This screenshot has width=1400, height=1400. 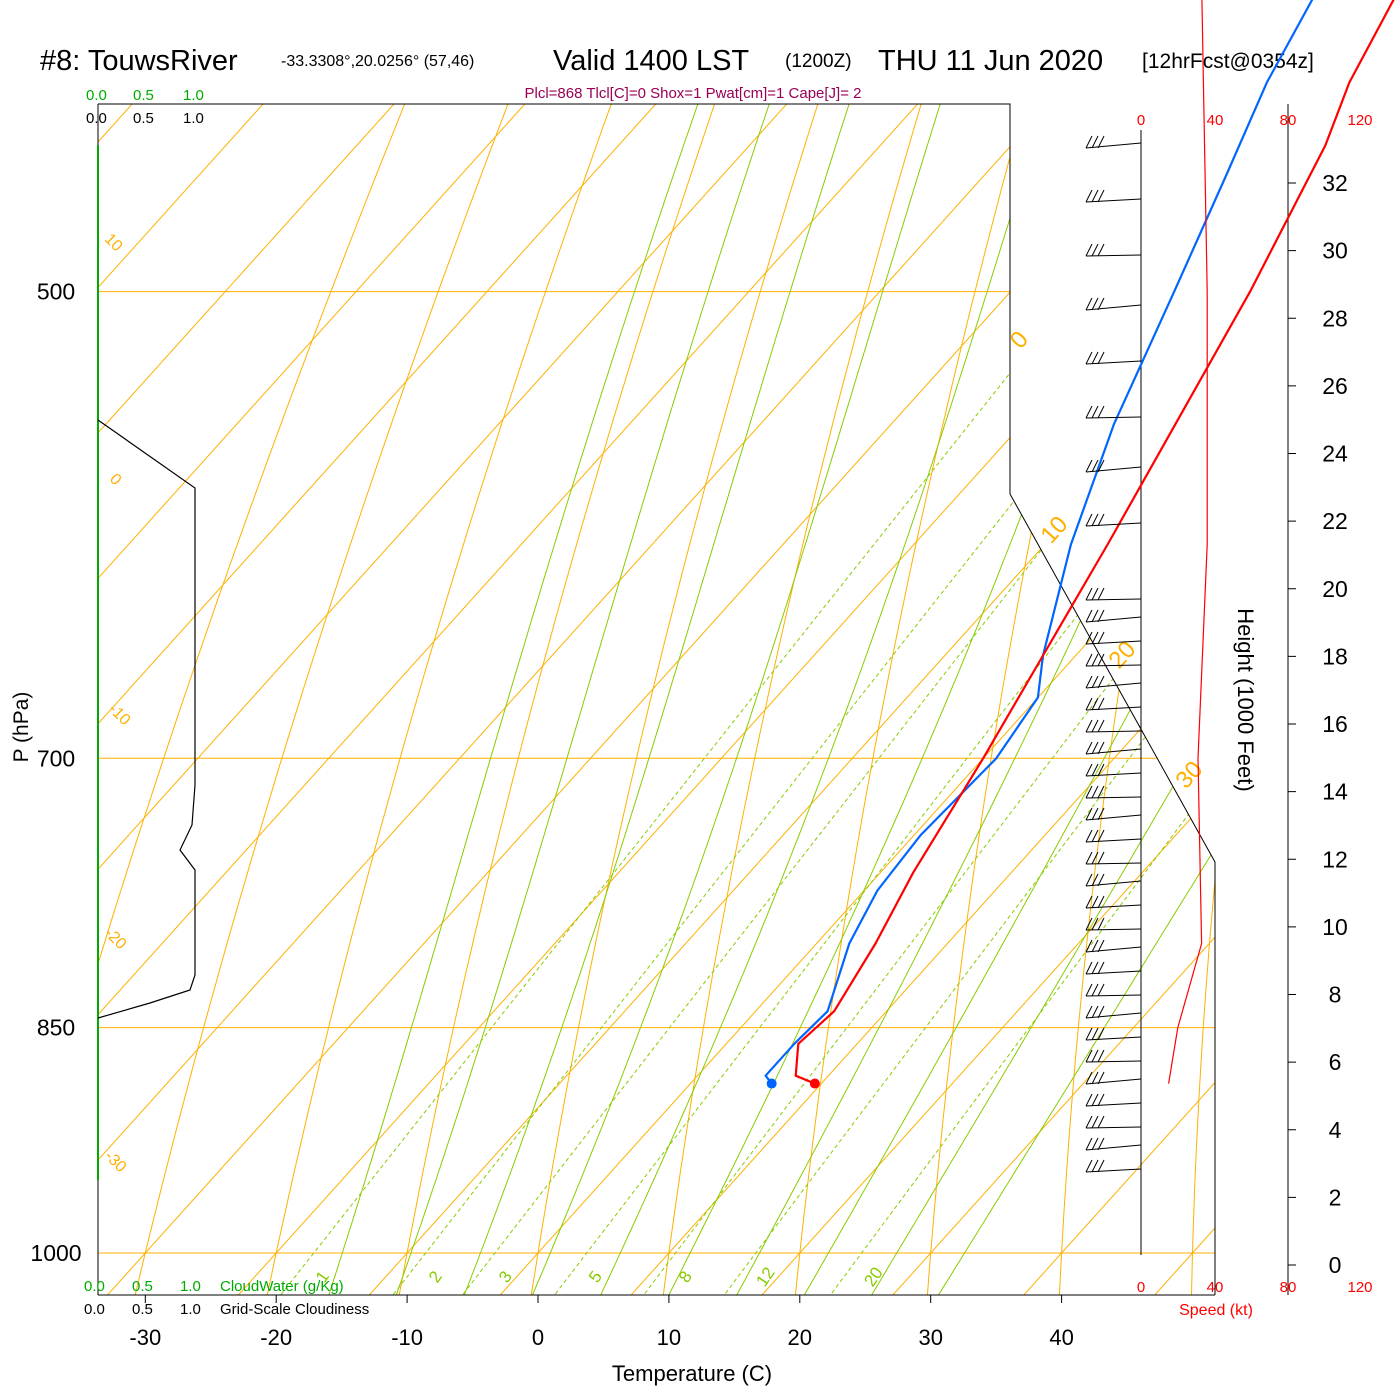 What do you see at coordinates (930, 1337) in the screenshot?
I see `x-tick-label: 30` at bounding box center [930, 1337].